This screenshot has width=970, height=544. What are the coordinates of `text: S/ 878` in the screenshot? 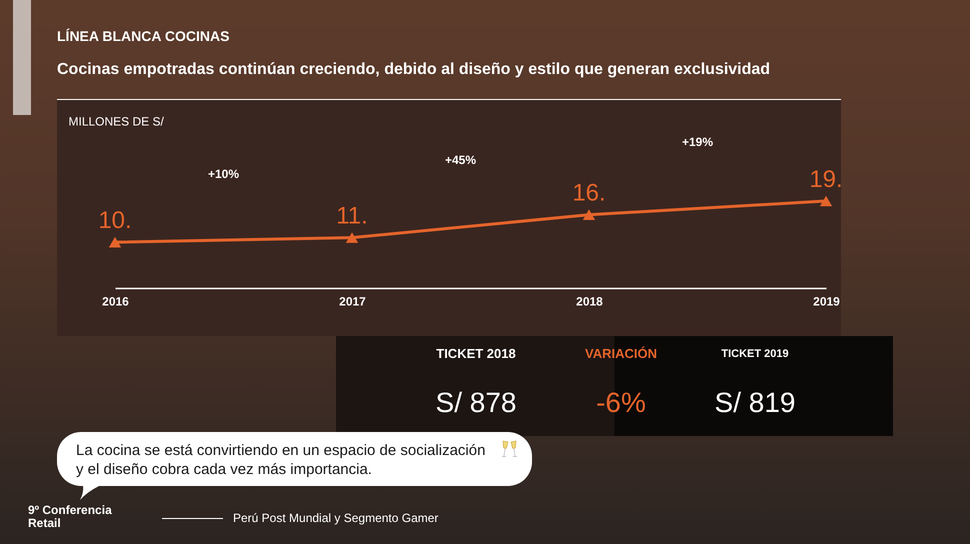 It's located at (476, 402).